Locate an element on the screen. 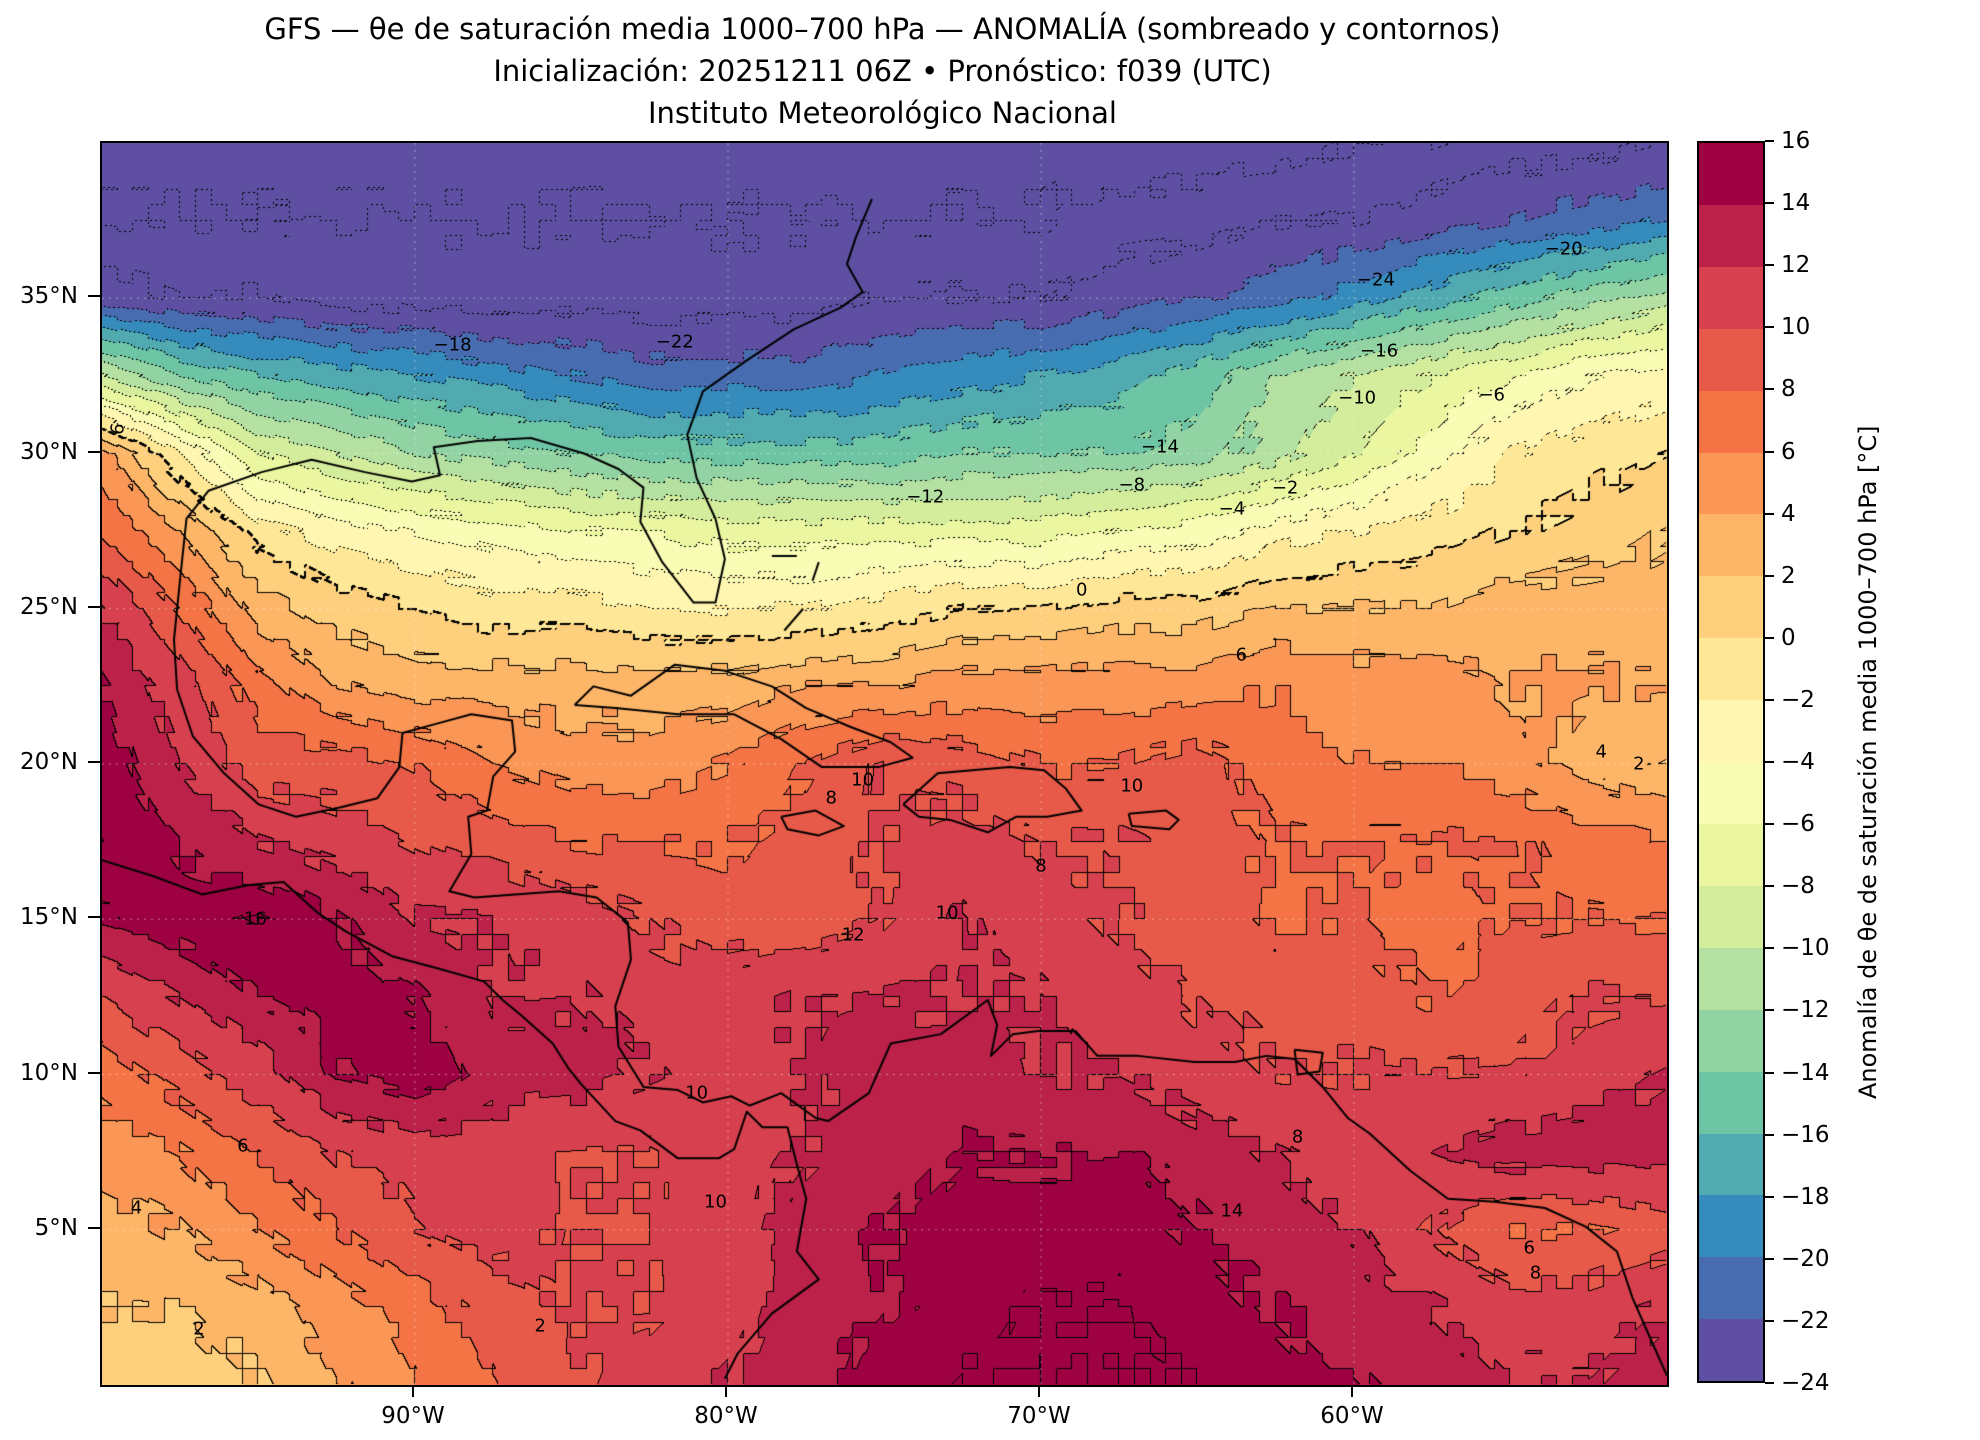 The width and height of the screenshot is (1980, 1440). colorbar is located at coordinates (1731, 762).